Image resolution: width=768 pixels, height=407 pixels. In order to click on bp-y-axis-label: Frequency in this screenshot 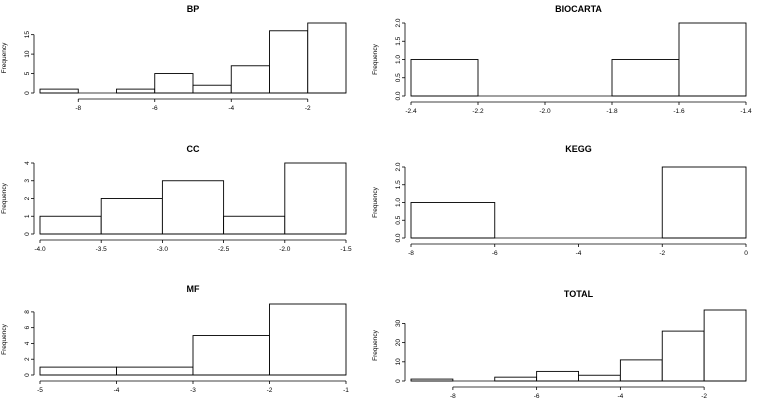, I will do `click(4, 57)`.